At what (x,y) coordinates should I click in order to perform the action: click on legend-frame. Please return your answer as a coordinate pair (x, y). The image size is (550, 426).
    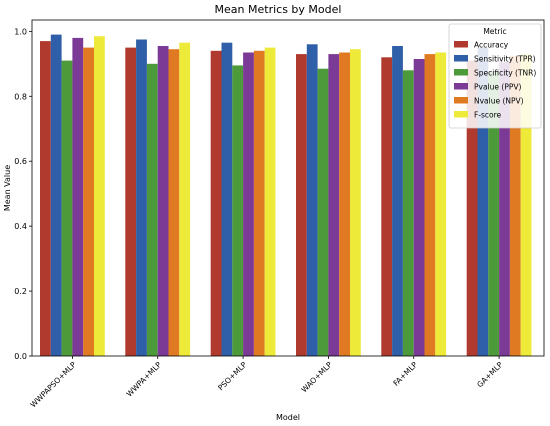
    Looking at the image, I should click on (495, 76).